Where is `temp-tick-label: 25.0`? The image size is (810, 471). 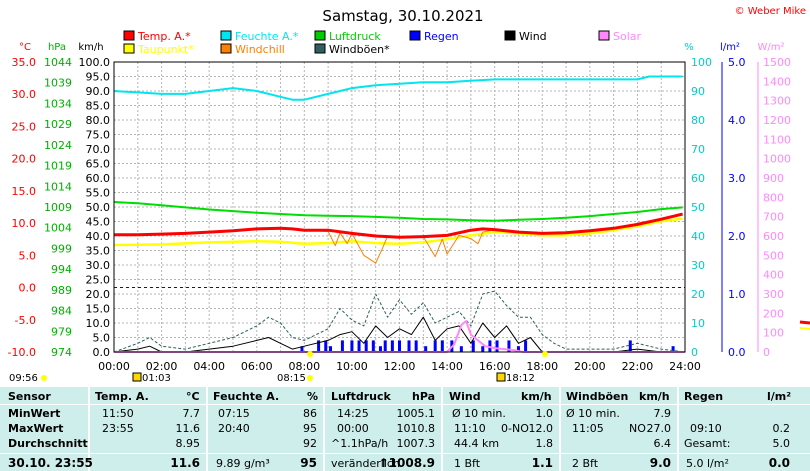 temp-tick-label: 25.0 is located at coordinates (24, 126).